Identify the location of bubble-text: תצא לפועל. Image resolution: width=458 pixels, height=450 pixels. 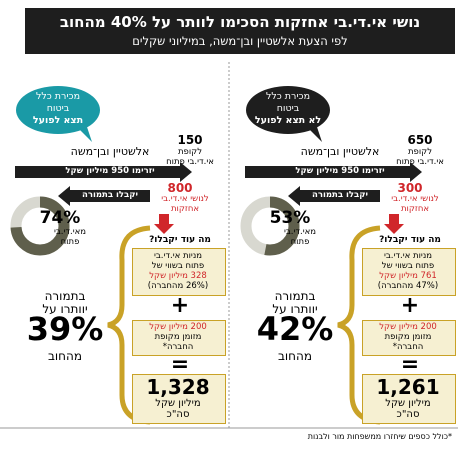
(58, 120).